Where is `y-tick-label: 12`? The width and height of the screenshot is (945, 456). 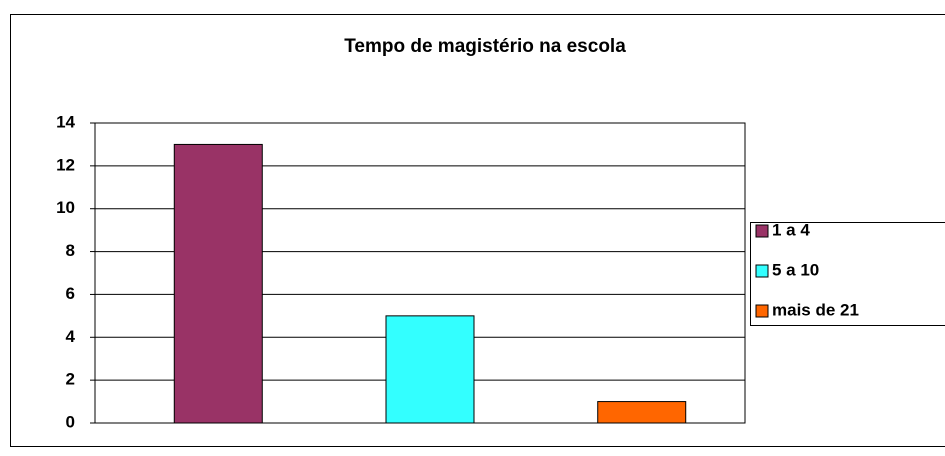
y-tick-label: 12 is located at coordinates (65, 164).